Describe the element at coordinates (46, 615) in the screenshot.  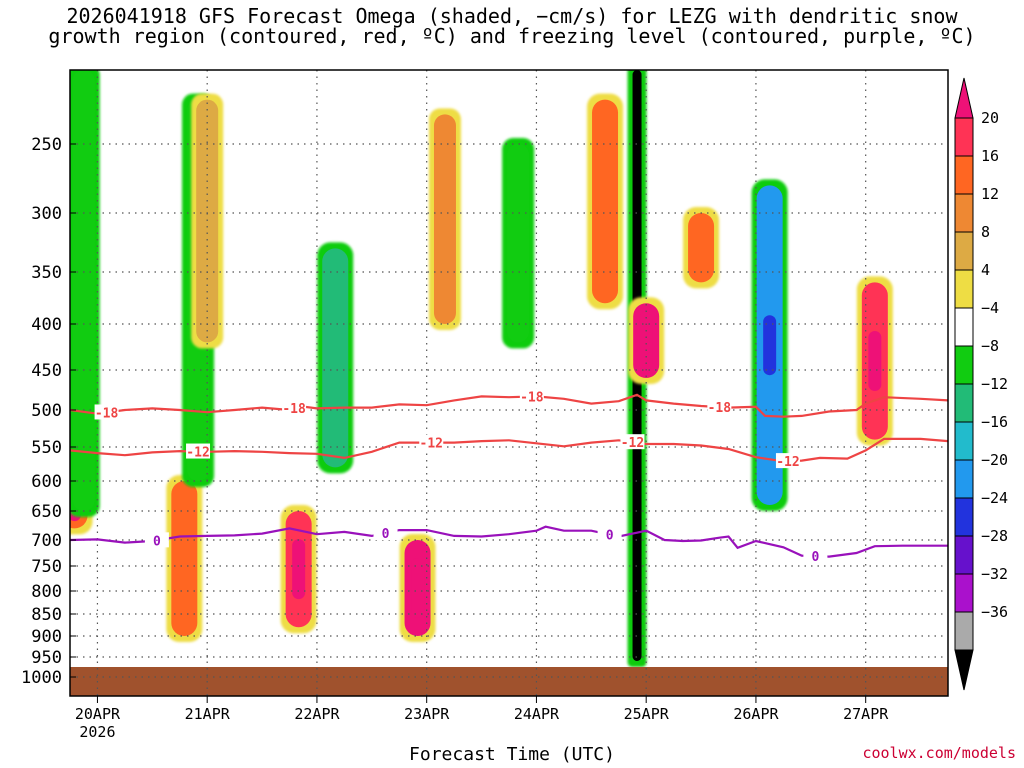
I see `y-tick-label: 850` at that location.